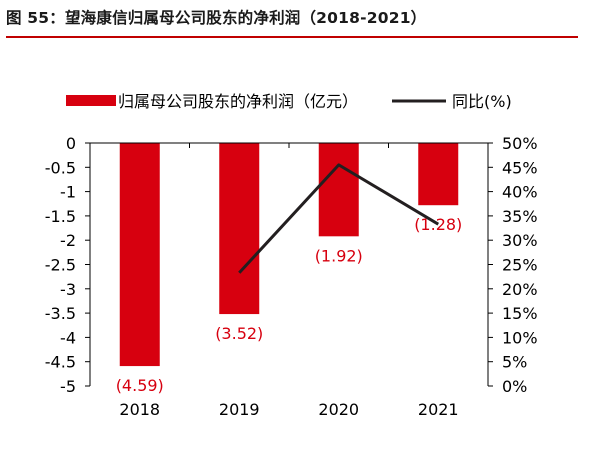 This screenshot has width=593, height=452. I want to click on right-axis-tick-label: 20%, so click(520, 289).